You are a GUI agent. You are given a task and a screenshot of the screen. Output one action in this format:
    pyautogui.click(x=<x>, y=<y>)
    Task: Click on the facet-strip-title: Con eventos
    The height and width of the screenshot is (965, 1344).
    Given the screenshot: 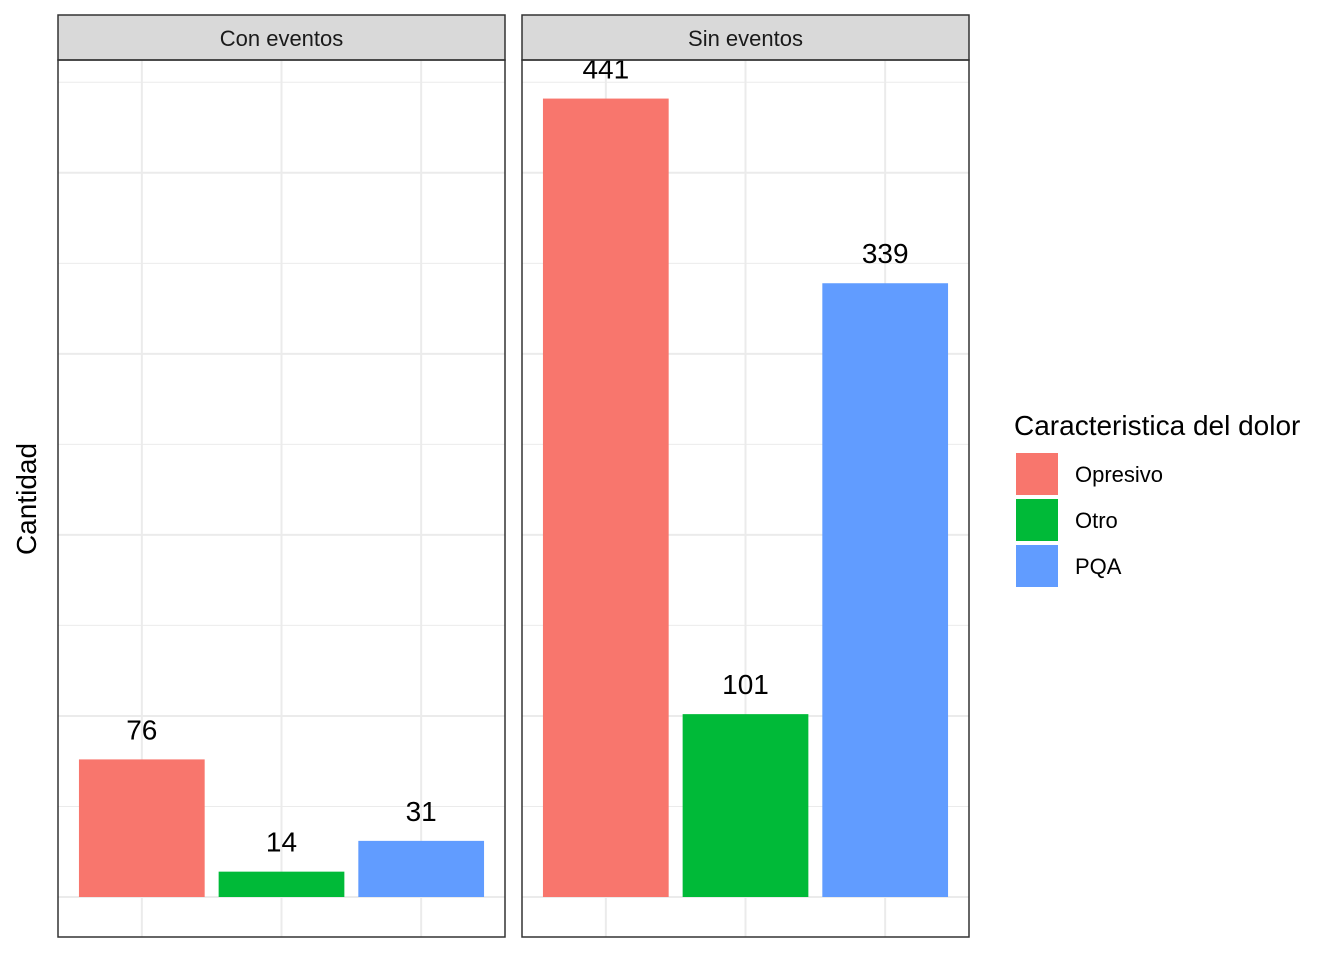 What is the action you would take?
    pyautogui.click(x=282, y=38)
    